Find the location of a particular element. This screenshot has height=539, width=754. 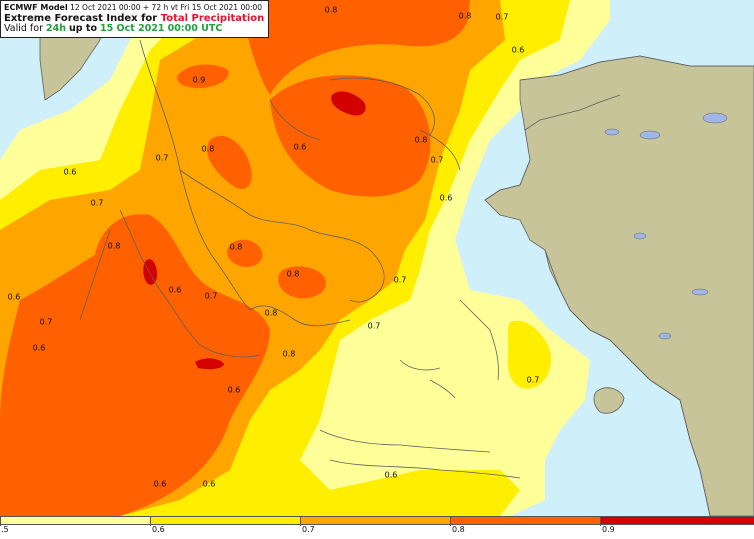

valid-date: 15 Oct 2021 is located at coordinates (132, 29).